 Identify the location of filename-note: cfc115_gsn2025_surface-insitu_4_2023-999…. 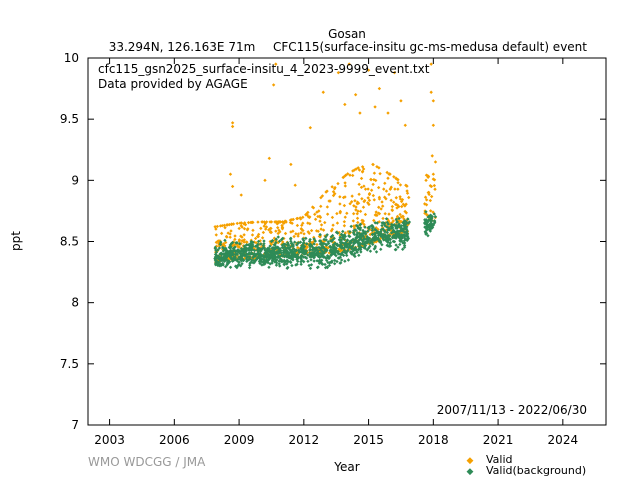
(264, 69).